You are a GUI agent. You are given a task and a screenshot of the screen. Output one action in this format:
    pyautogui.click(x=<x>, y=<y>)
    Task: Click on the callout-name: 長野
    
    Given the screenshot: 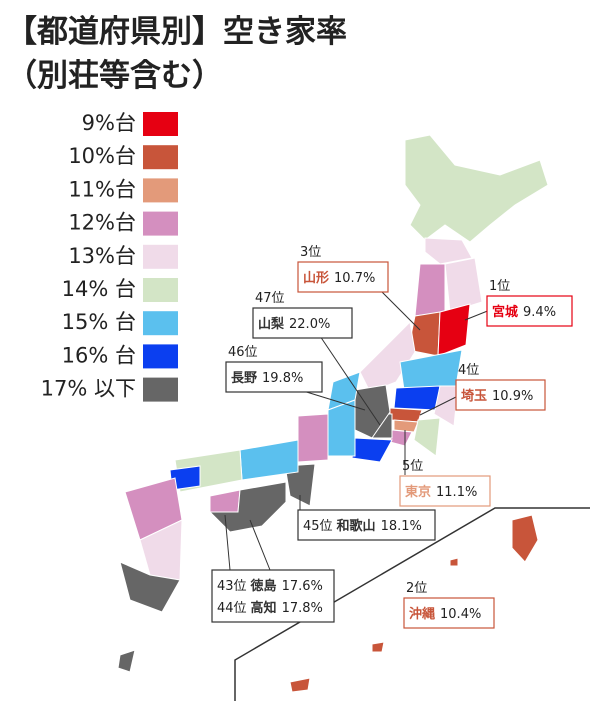 What is the action you would take?
    pyautogui.click(x=244, y=378)
    